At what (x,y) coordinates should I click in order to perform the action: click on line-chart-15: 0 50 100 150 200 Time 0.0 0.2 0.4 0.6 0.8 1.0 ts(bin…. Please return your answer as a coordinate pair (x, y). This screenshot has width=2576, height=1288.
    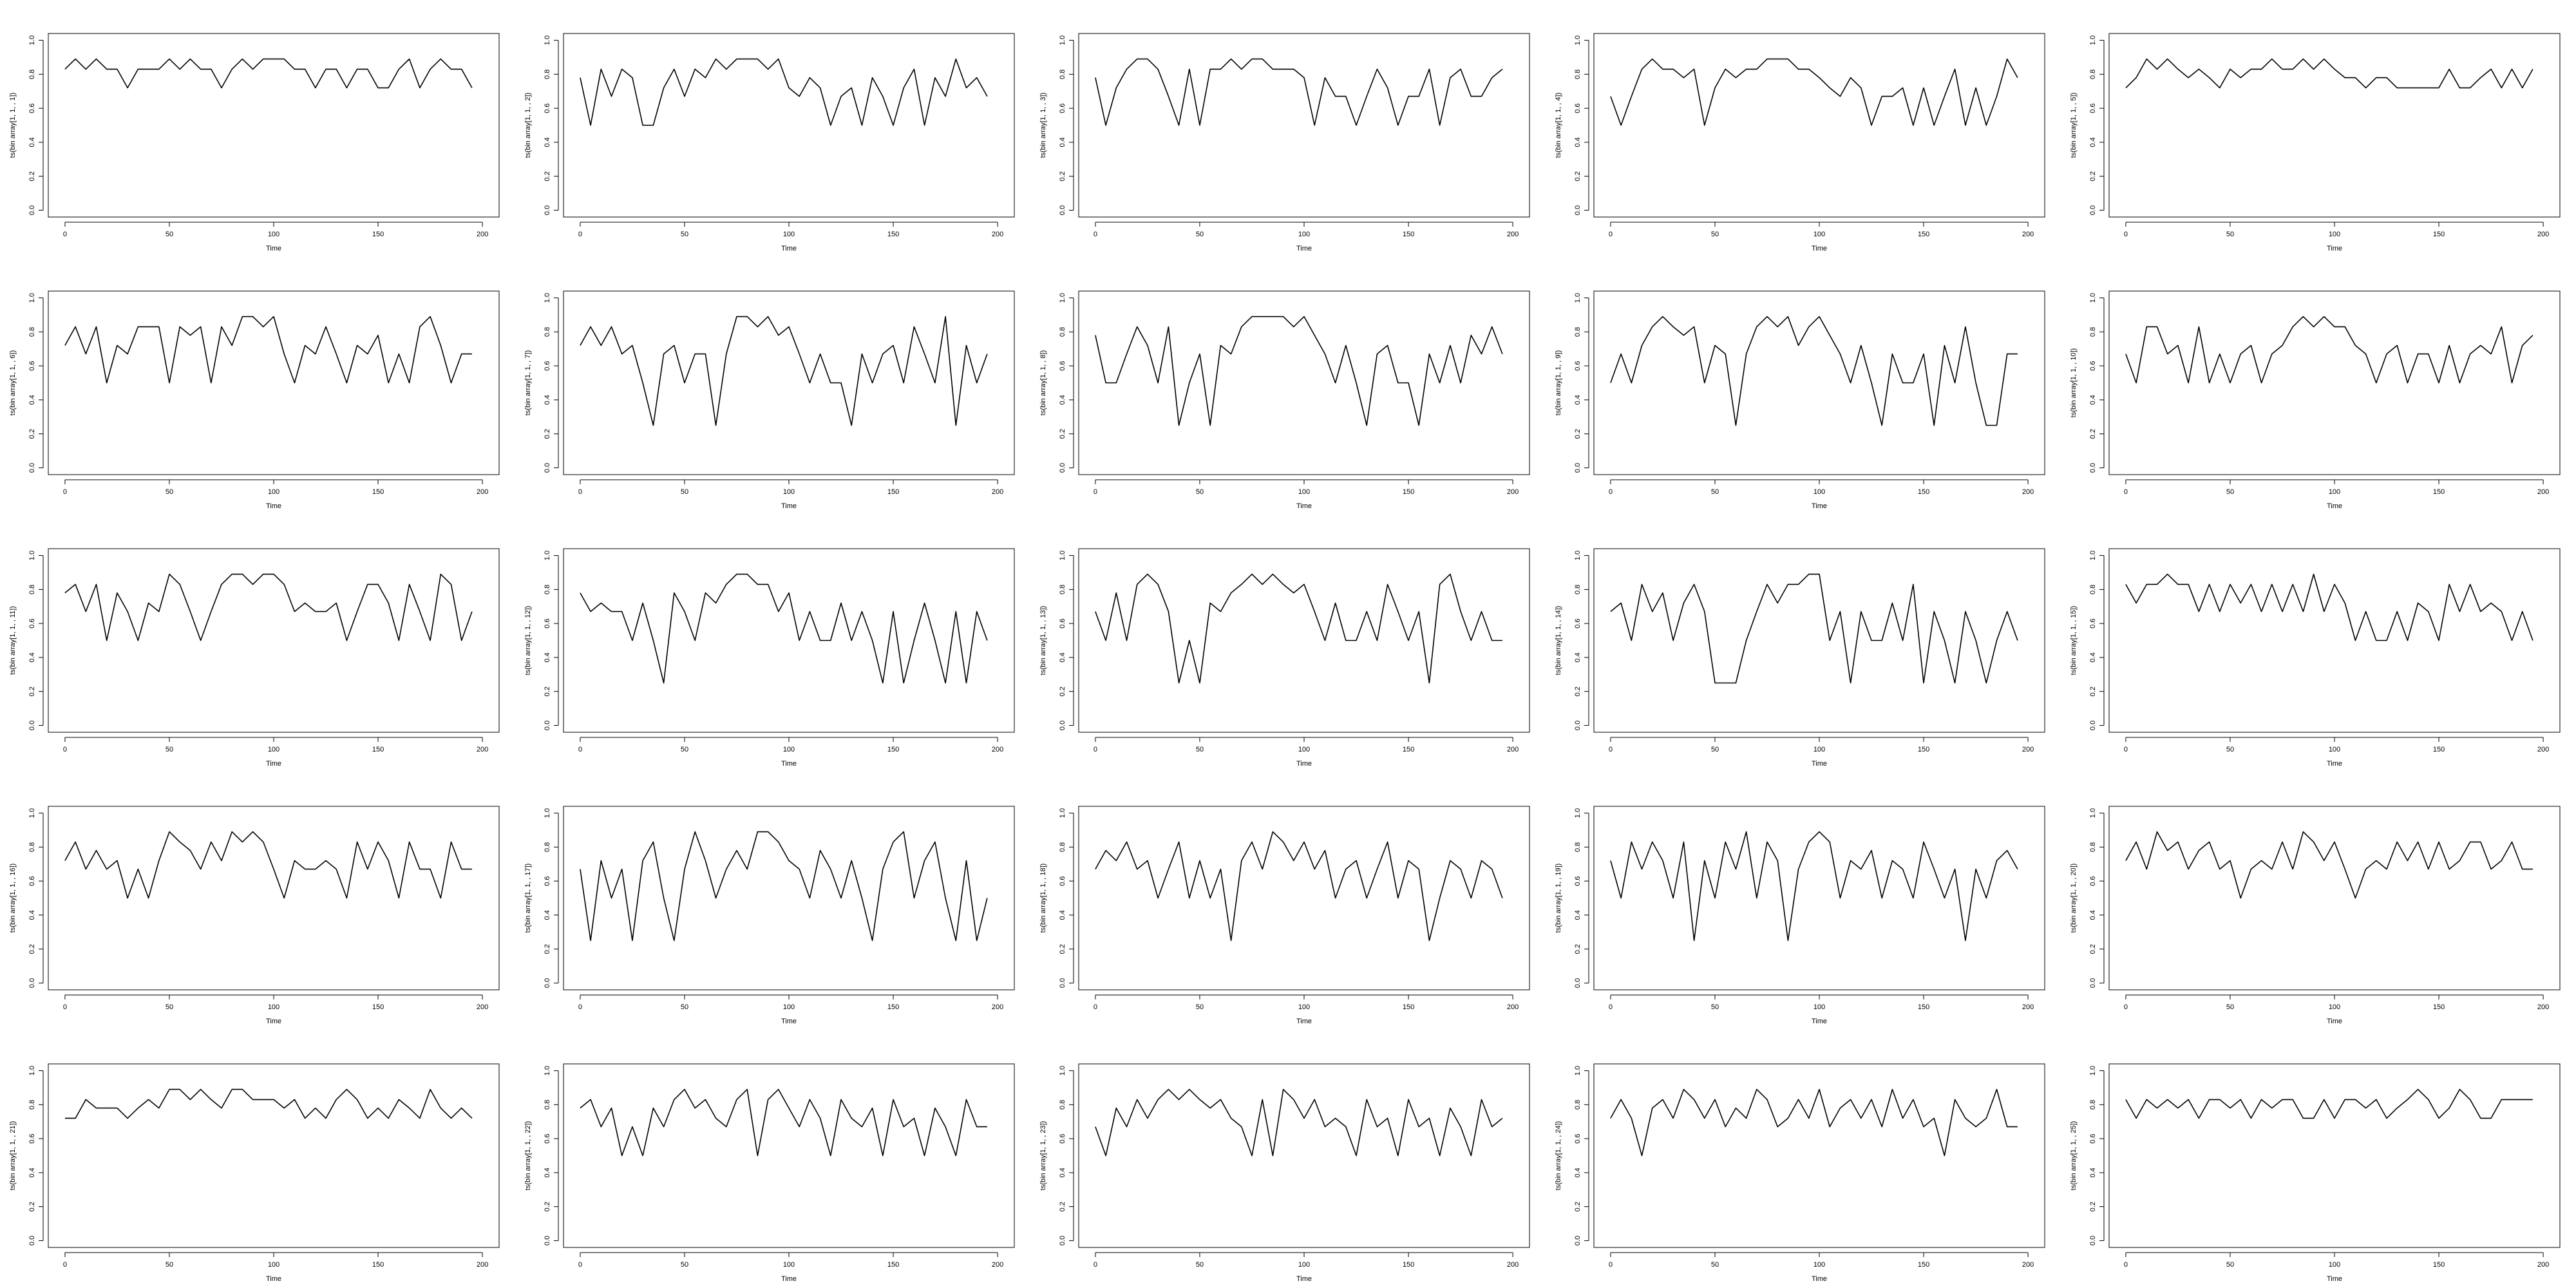
    Looking at the image, I should click on (2315, 658).